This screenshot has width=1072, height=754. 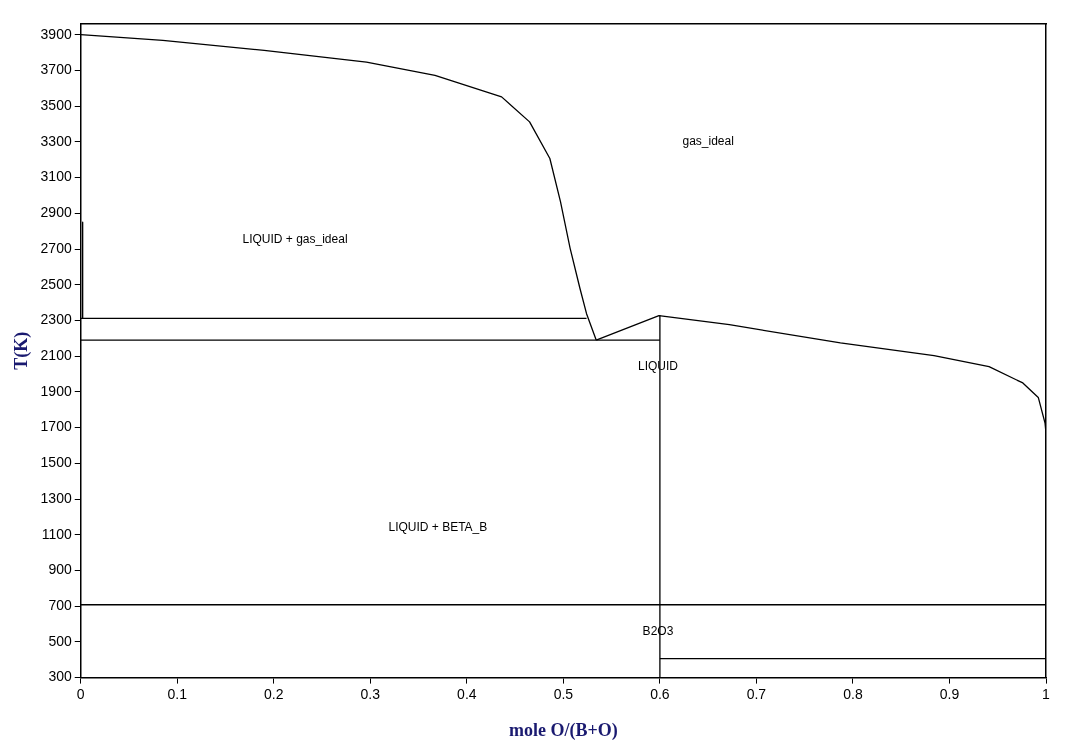 What do you see at coordinates (438, 526) in the screenshot?
I see `annotation: LIQUID + BETA_B` at bounding box center [438, 526].